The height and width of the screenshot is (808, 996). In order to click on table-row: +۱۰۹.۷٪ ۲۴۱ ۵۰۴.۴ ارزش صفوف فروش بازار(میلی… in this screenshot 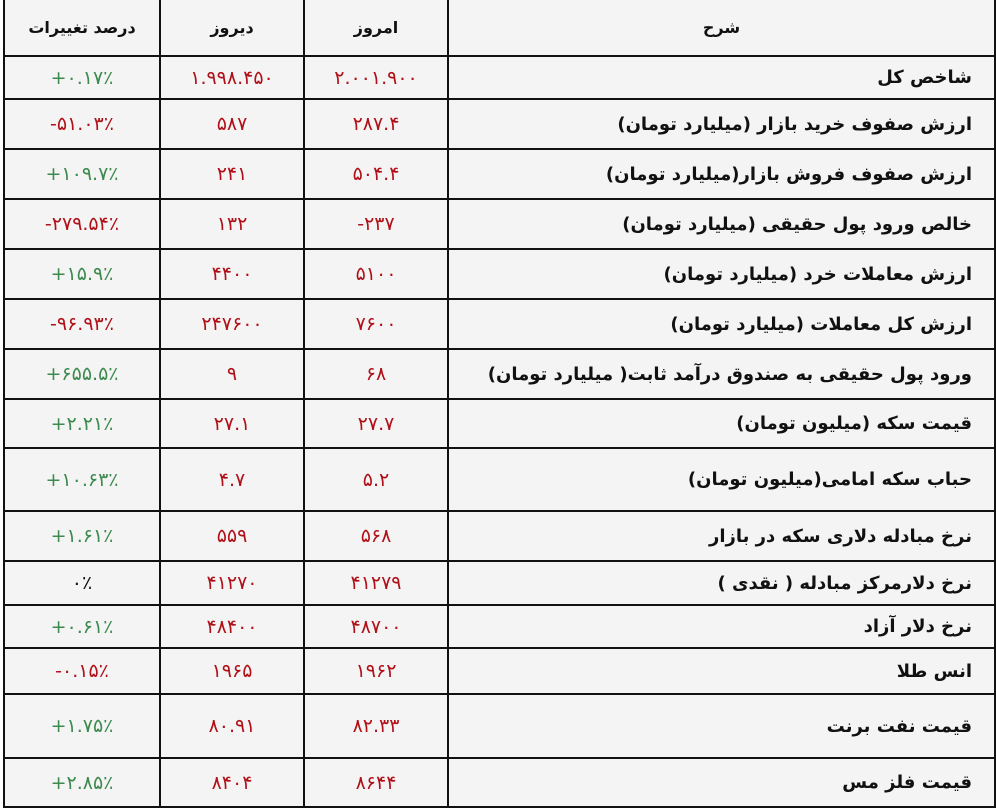, I will do `click(499, 174)`.